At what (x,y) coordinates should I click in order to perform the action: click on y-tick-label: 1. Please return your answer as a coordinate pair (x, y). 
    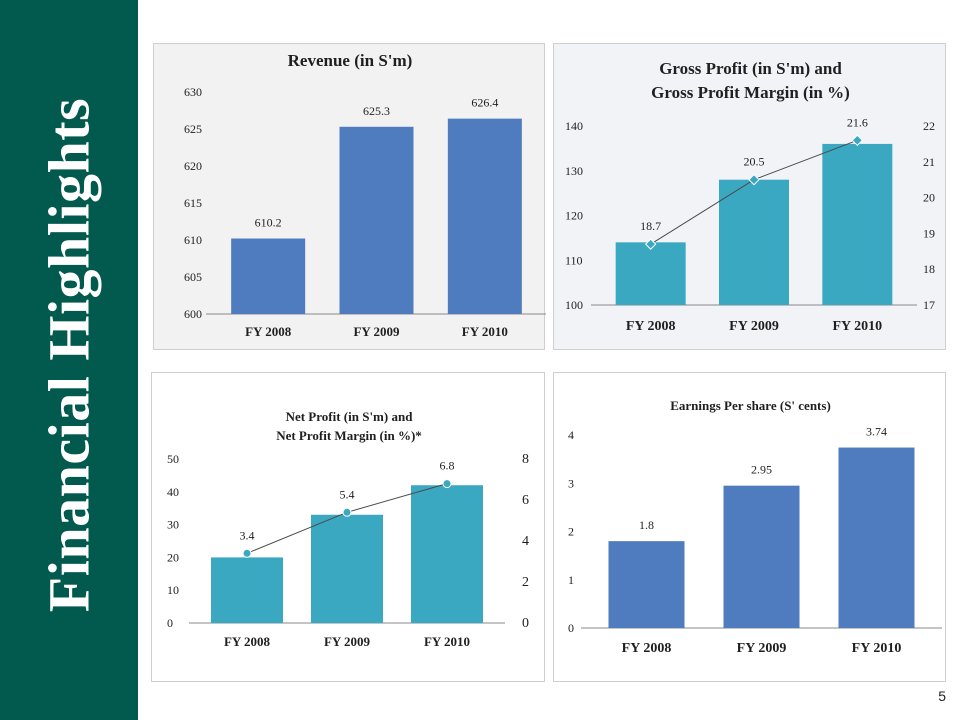
    Looking at the image, I should click on (571, 580).